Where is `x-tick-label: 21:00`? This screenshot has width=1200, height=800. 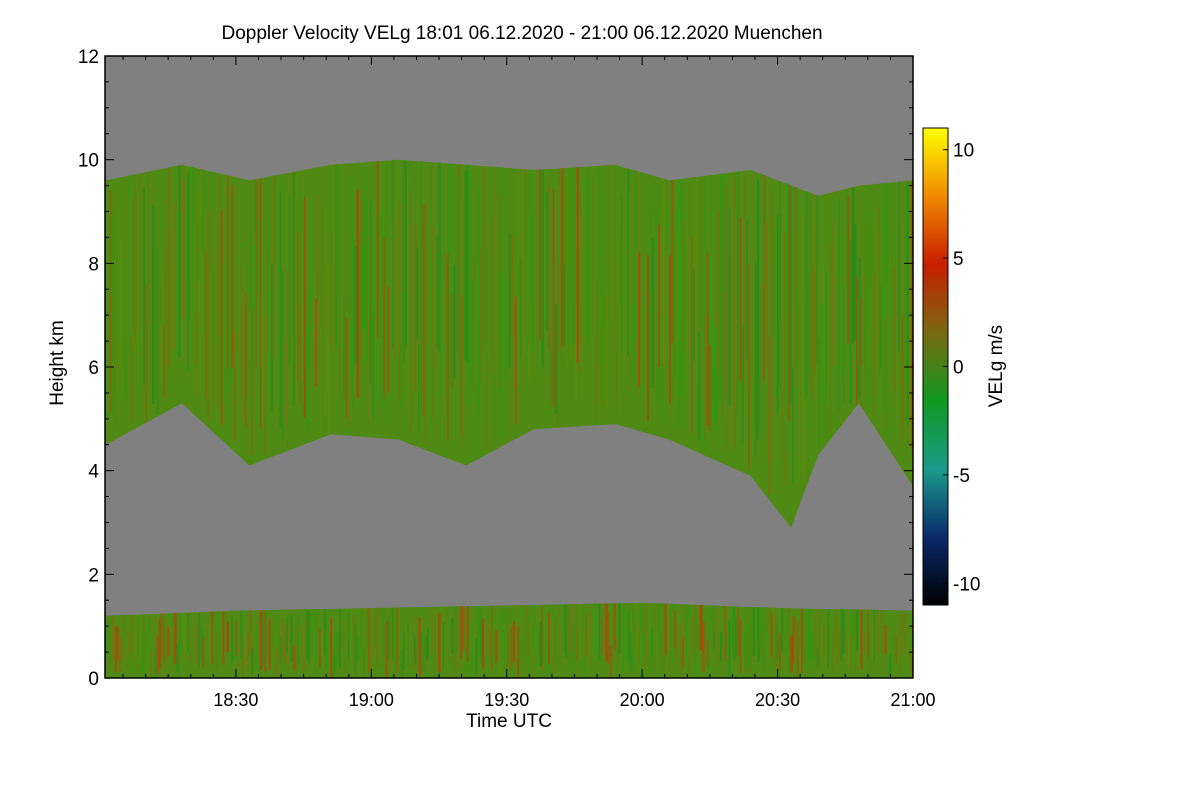
x-tick-label: 21:00 is located at coordinates (912, 700).